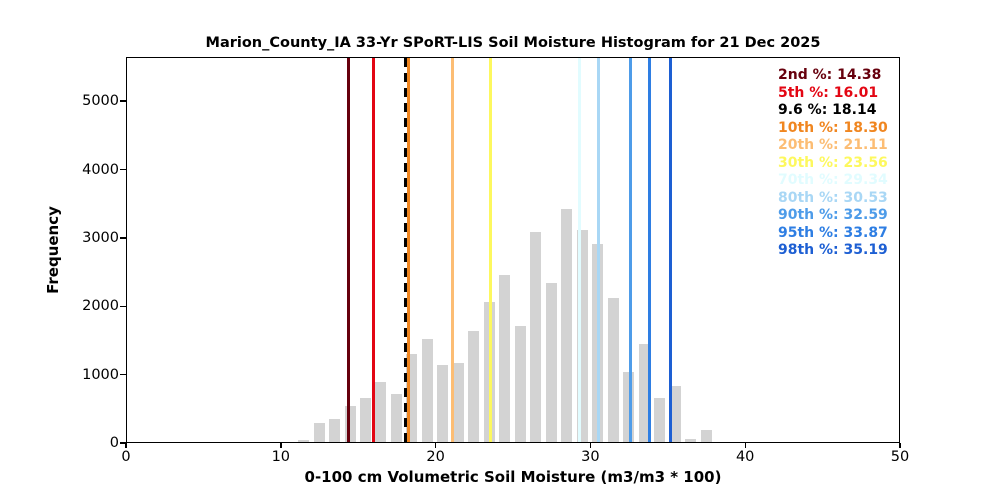  I want to click on x-tick-label: 50, so click(900, 457).